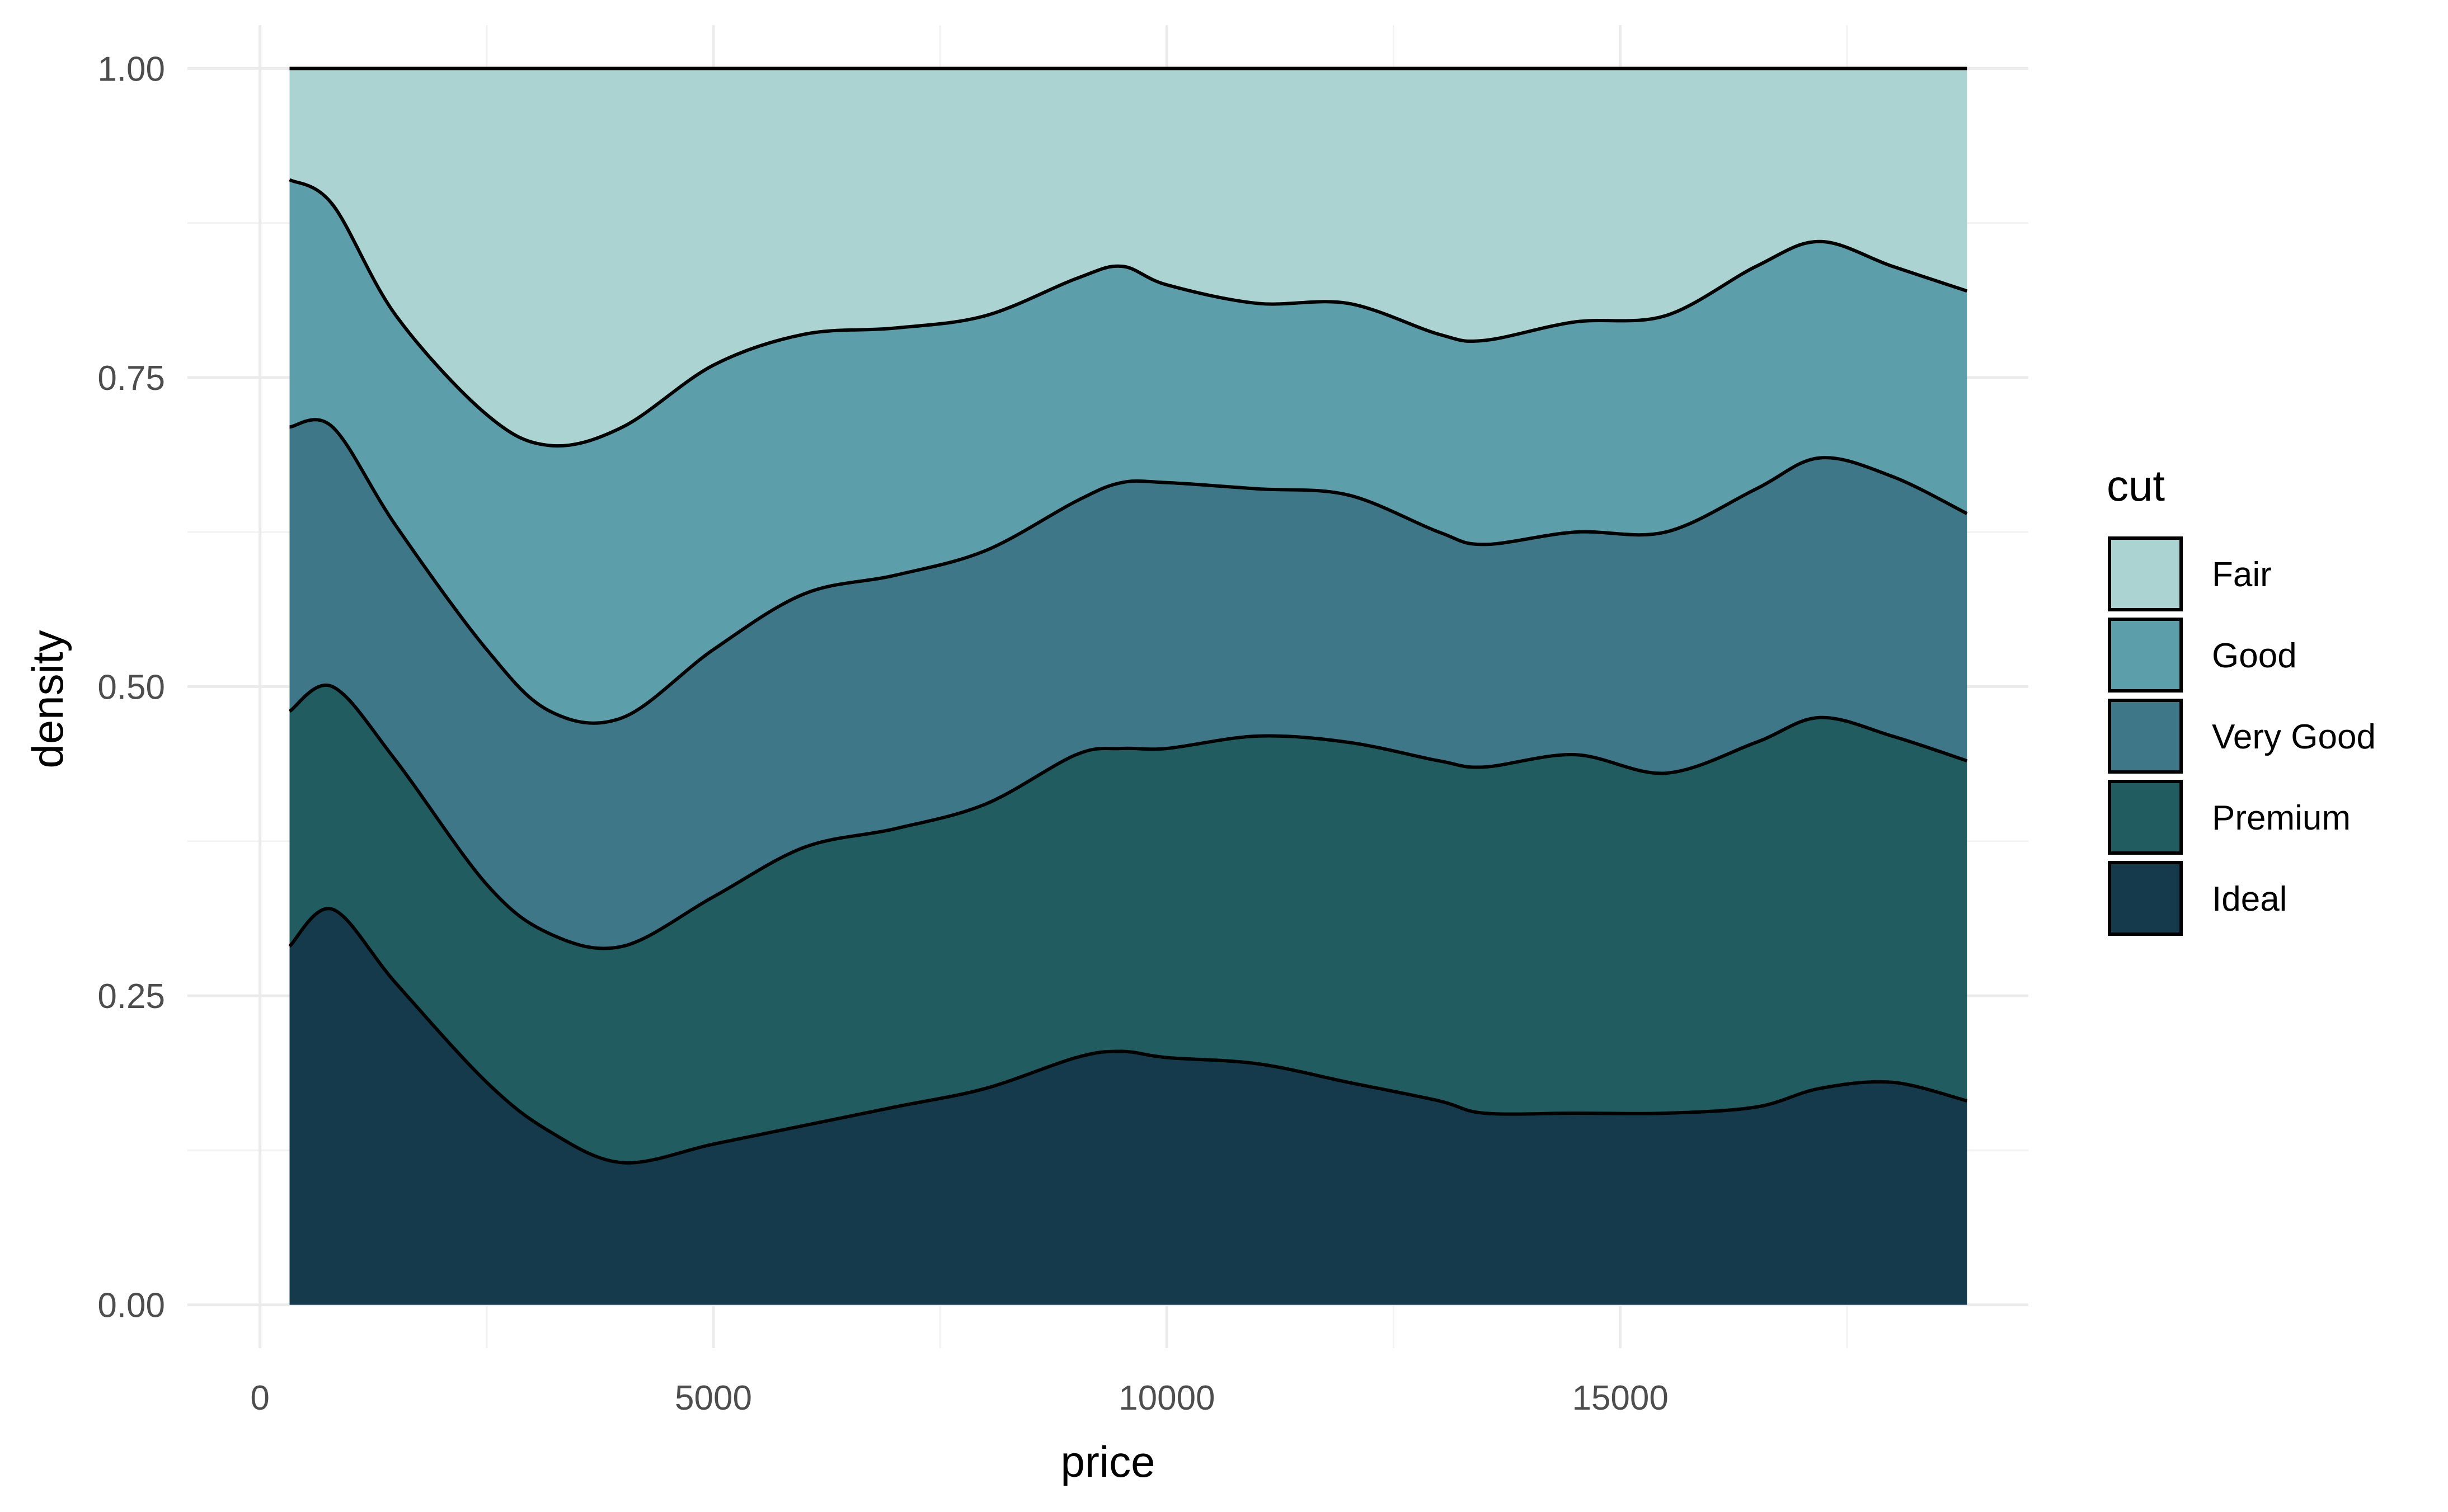 Image resolution: width=2448 pixels, height=1512 pixels. Describe the element at coordinates (2145, 898) in the screenshot. I see `legend-key-ideal` at that location.